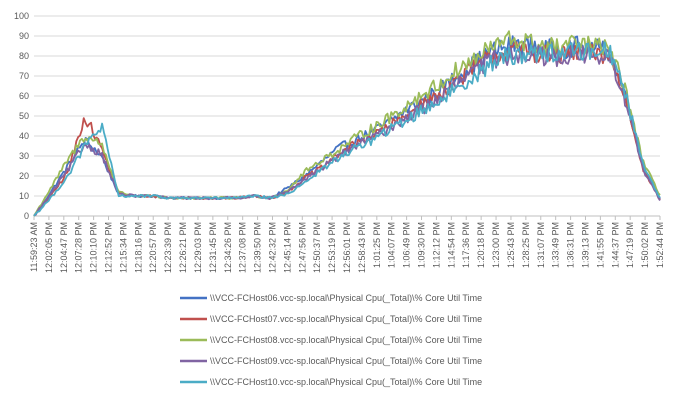 This screenshot has width=673, height=400. I want to click on x-tick-label: 12:29:03 PM, so click(198, 247).